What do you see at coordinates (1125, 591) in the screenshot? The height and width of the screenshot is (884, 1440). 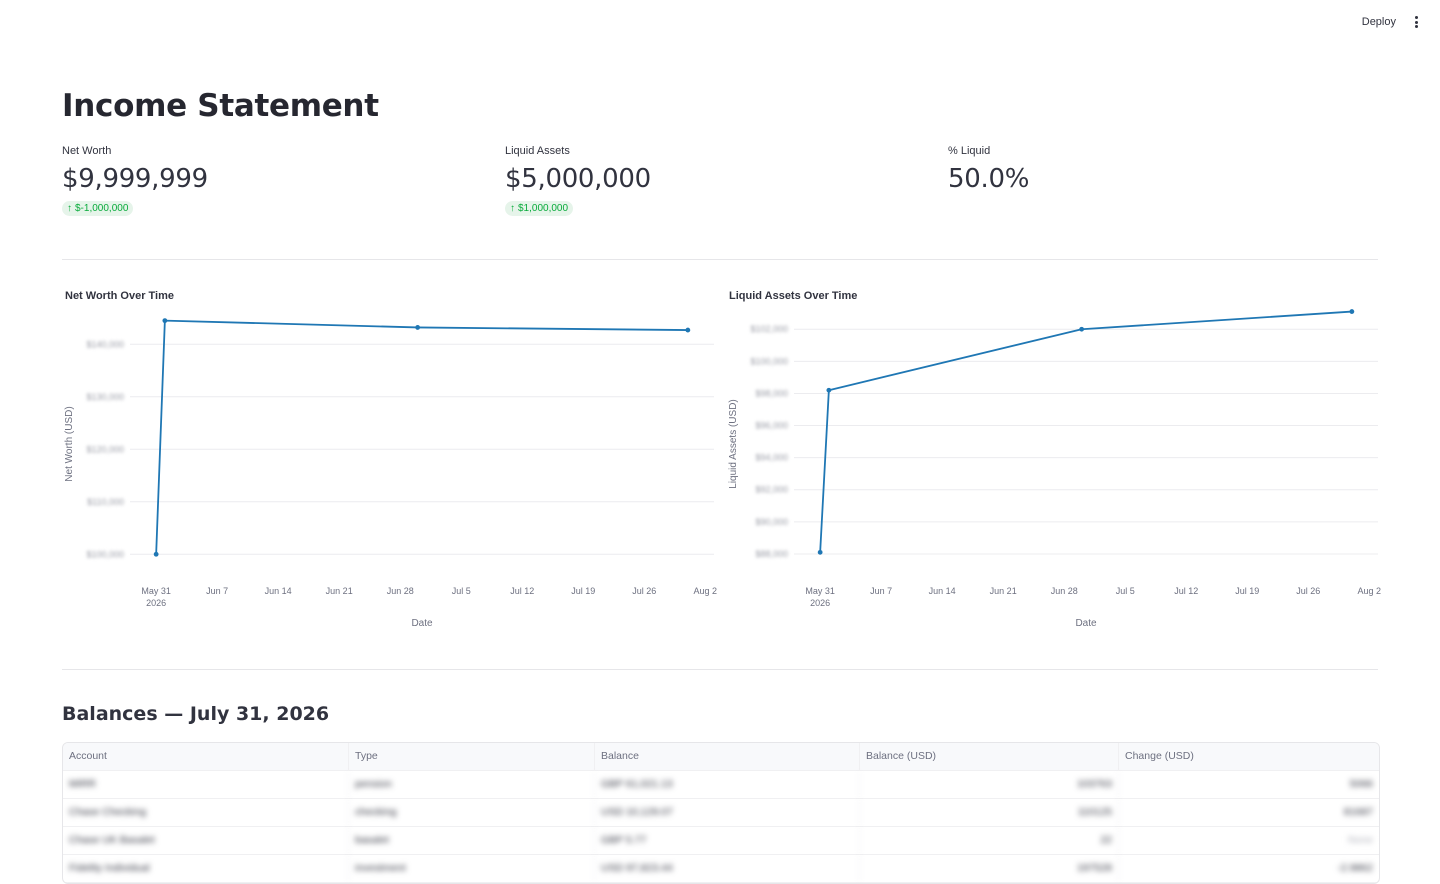 I see `x-tick-label: Jul 5` at bounding box center [1125, 591].